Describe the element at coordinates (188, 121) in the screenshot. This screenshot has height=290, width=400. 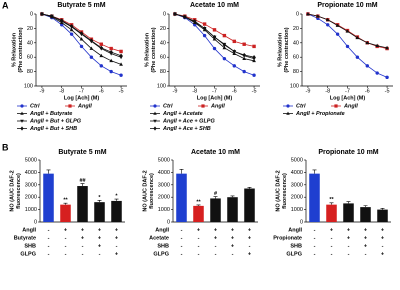
I see `legend-label: AngII + Ace + GLPG` at that location.